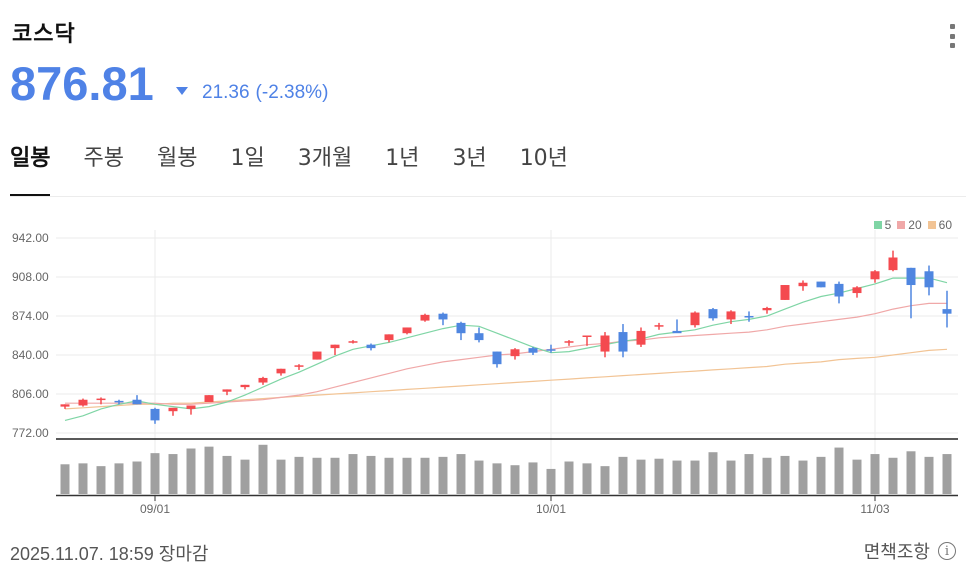 The width and height of the screenshot is (976, 574). Describe the element at coordinates (402, 158) in the screenshot. I see `tab-5: 1년` at that location.